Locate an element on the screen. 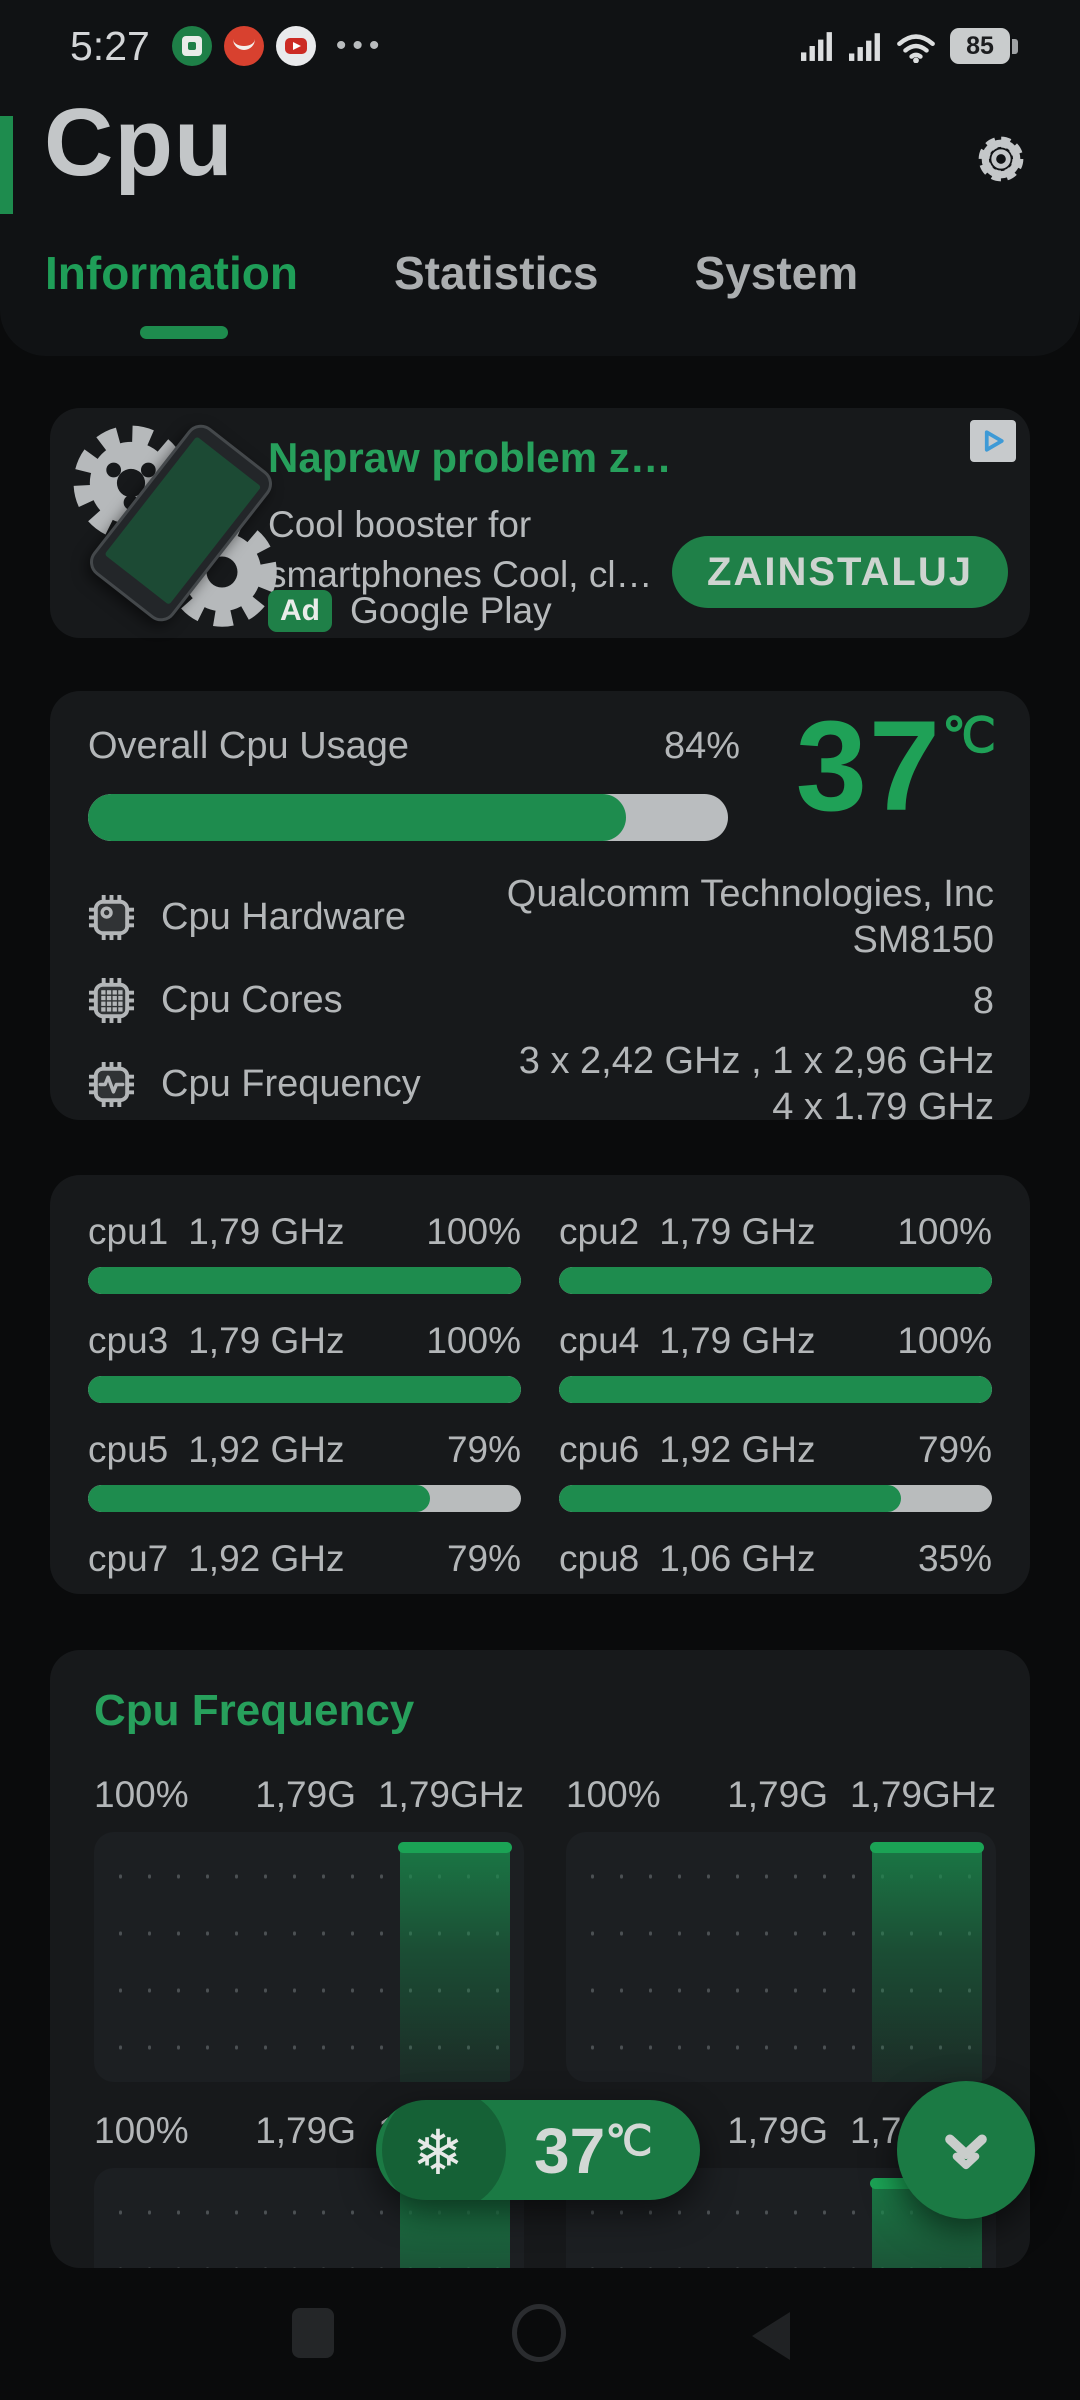  double-chevron-down-icon is located at coordinates (966, 2152).